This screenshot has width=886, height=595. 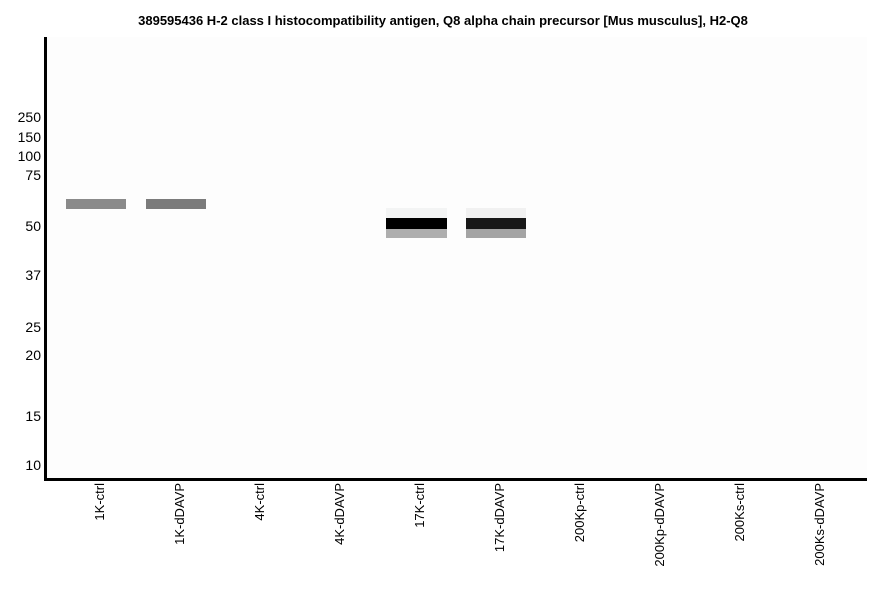 I want to click on lane-label-200Kp-ctrl: 200Kp-ctrl, so click(x=579, y=513).